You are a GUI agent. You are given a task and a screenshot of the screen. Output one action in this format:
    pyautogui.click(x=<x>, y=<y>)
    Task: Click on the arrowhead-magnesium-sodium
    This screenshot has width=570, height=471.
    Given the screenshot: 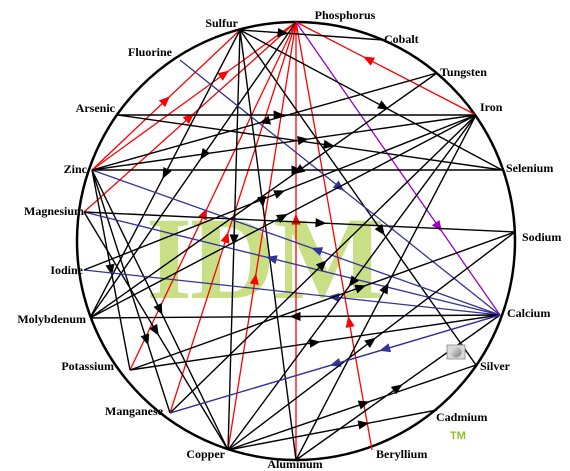 What is the action you would take?
    pyautogui.click(x=321, y=223)
    